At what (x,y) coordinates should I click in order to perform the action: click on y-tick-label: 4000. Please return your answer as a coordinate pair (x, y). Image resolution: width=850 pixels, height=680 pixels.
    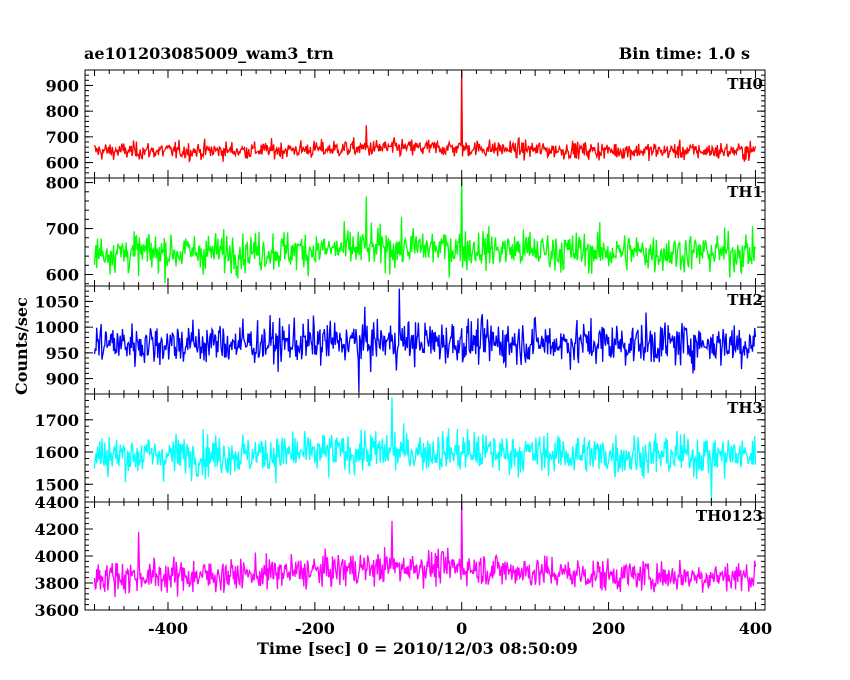
    Looking at the image, I should click on (56, 556).